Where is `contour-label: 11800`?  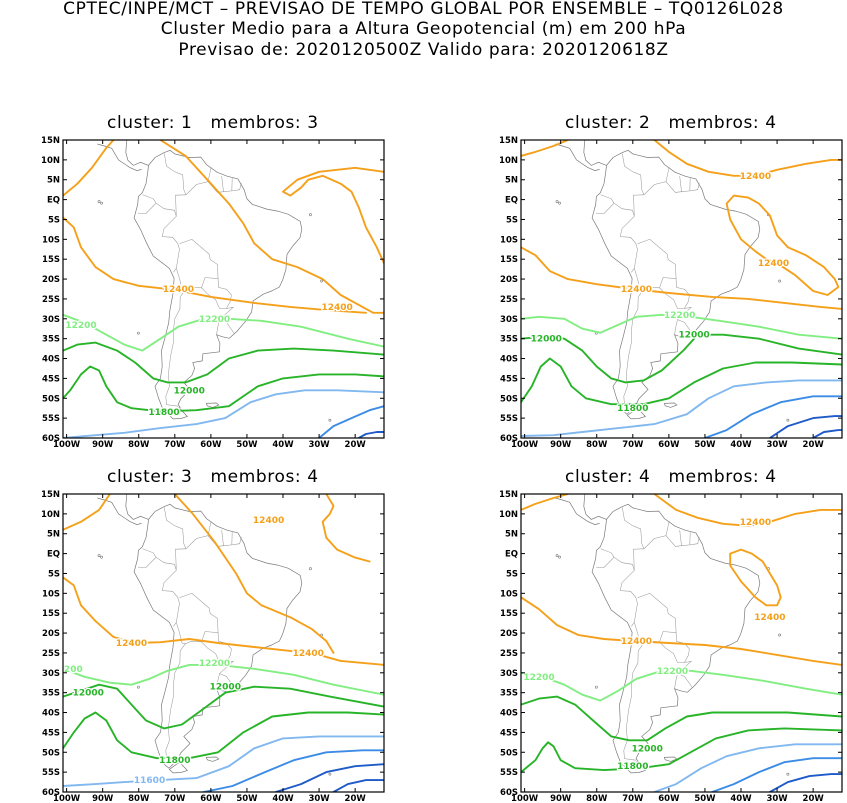
contour-label: 11800 is located at coordinates (632, 409).